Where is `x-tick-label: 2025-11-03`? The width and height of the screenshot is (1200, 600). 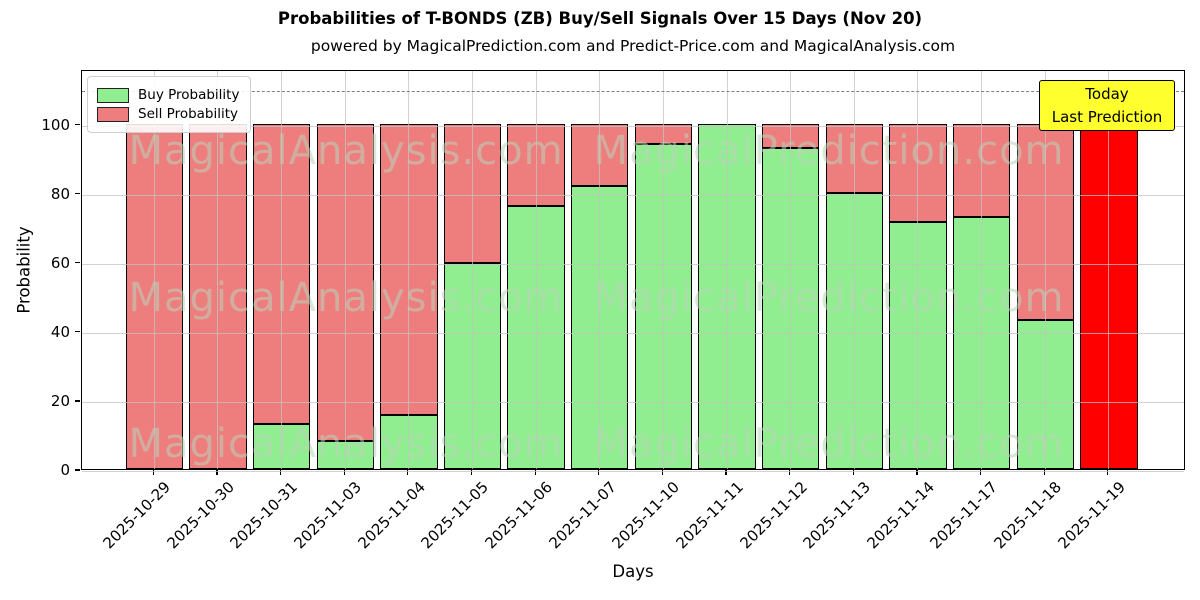 x-tick-label: 2025-11-03 is located at coordinates (327, 515).